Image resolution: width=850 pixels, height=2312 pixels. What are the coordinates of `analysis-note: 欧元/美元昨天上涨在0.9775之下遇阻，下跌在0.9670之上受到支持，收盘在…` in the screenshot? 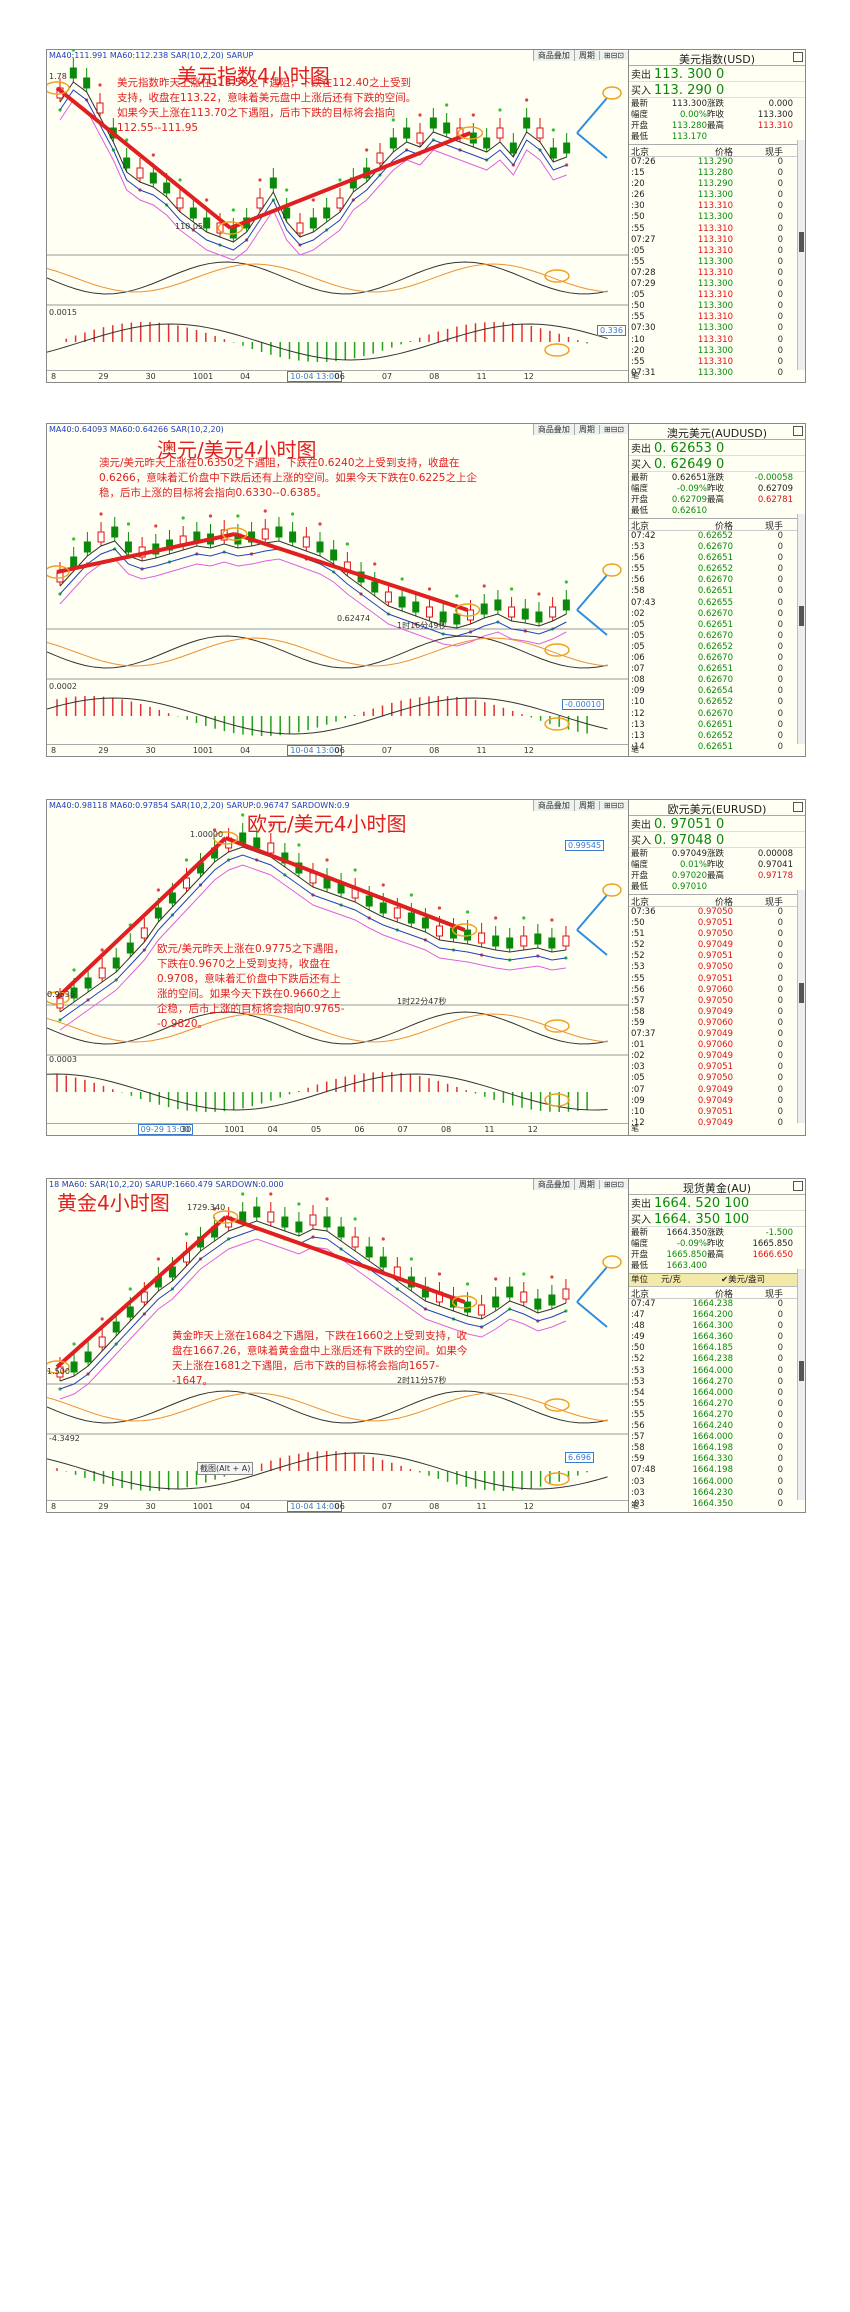 It's located at (251, 986).